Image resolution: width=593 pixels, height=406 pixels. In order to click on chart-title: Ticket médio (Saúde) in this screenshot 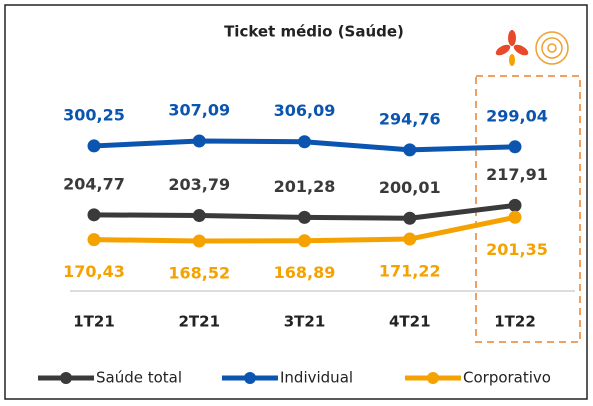, I will do `click(314, 32)`.